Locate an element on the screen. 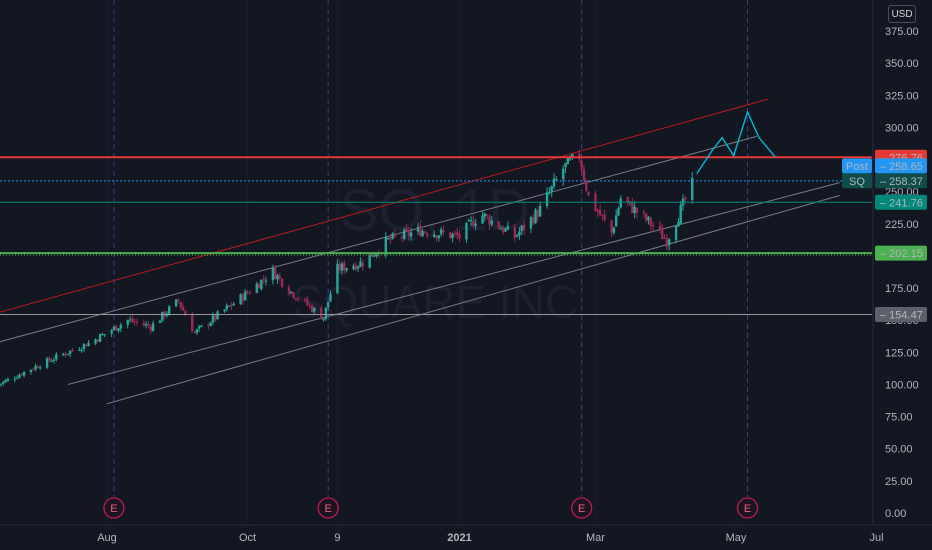 The width and height of the screenshot is (932, 550). price-tick-label: 100.00 is located at coordinates (902, 385).